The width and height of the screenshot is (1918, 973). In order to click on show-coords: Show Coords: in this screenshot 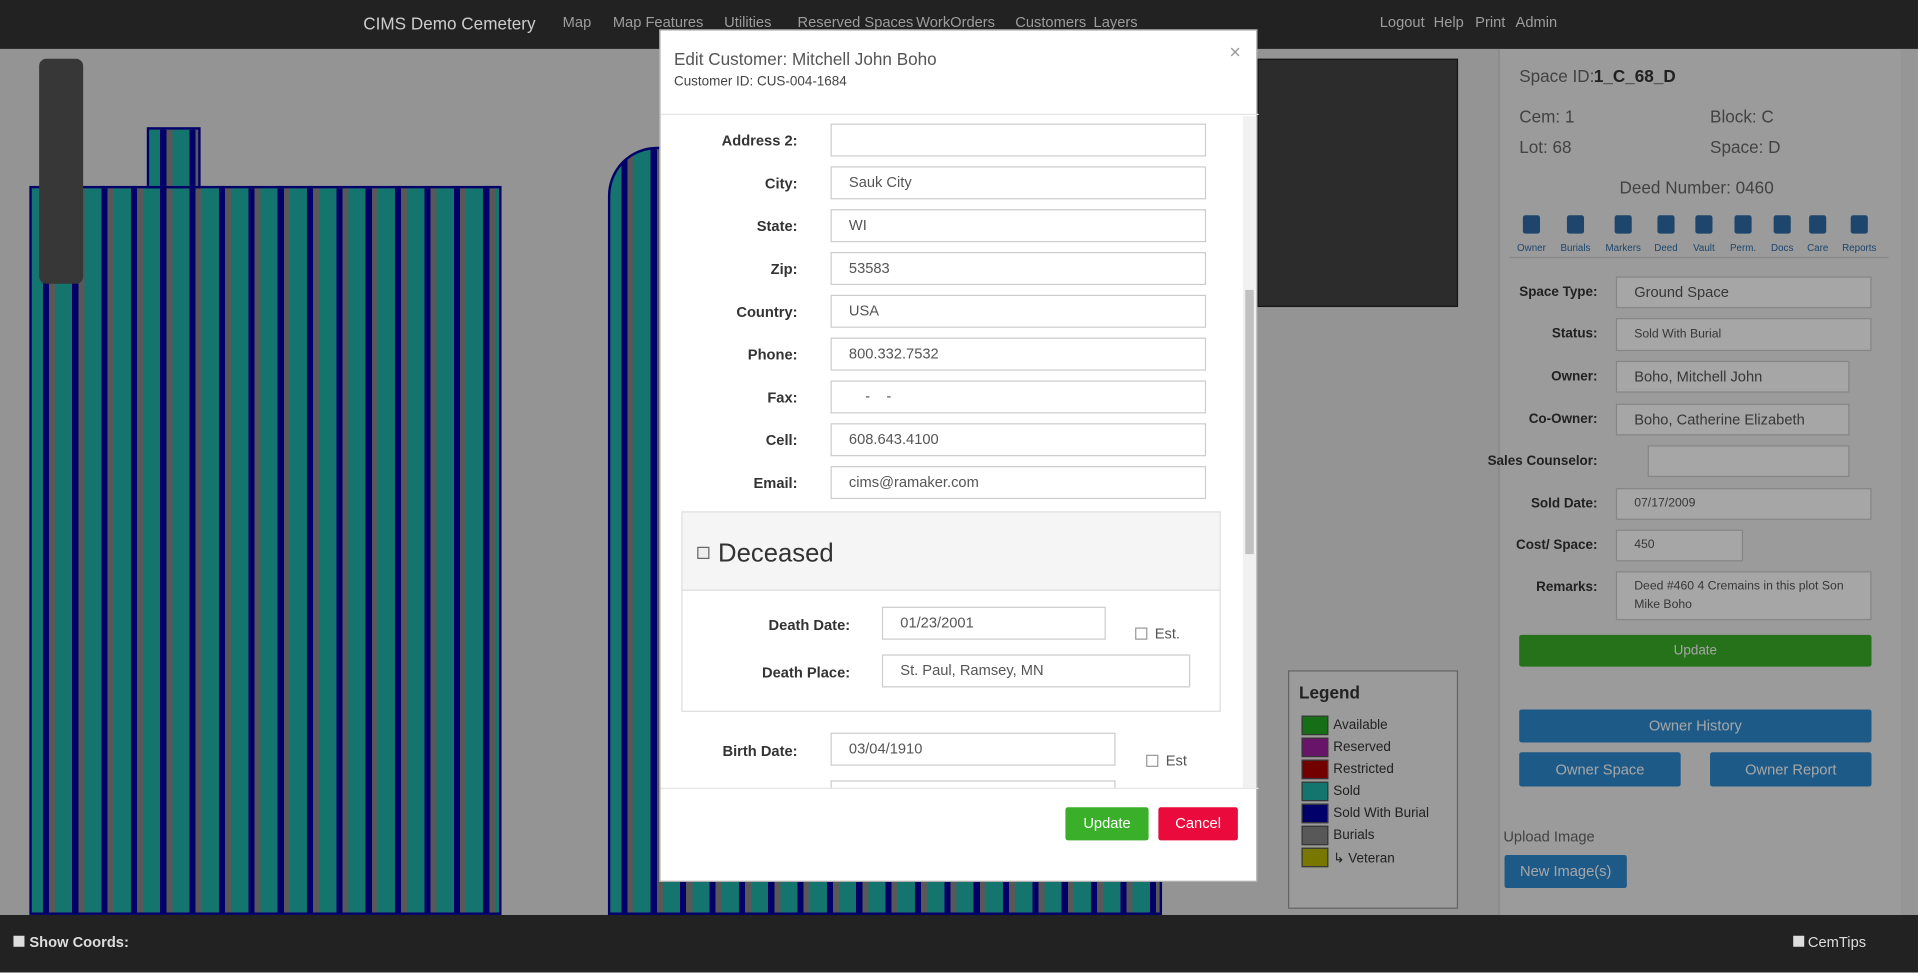, I will do `click(79, 942)`.